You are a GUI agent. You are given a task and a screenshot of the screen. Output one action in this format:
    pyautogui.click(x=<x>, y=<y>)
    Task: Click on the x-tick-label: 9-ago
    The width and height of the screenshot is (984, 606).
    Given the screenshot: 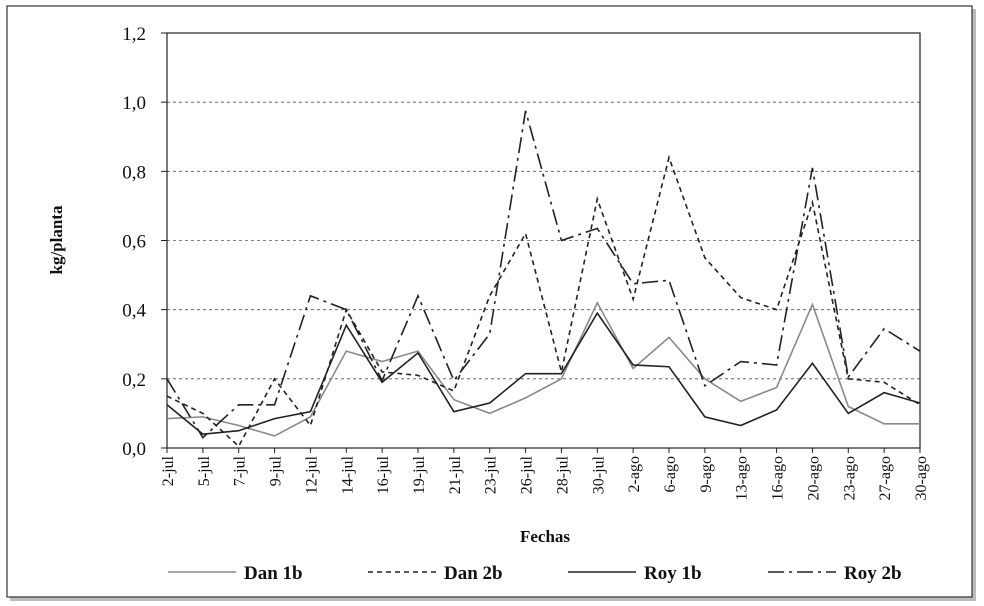 What is the action you would take?
    pyautogui.click(x=706, y=474)
    